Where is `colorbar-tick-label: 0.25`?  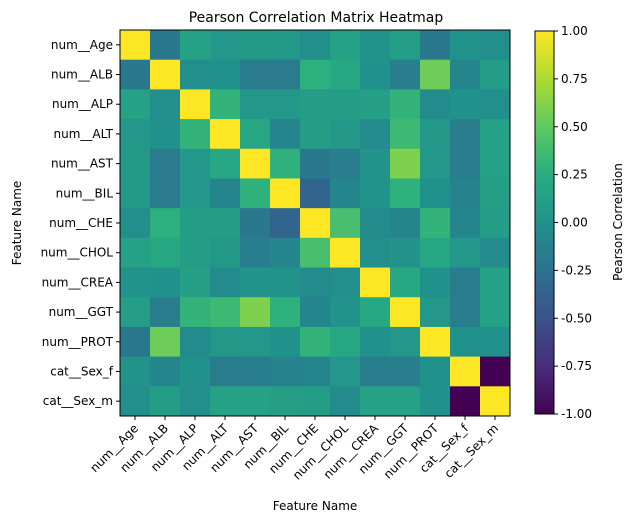 colorbar-tick-label: 0.25 is located at coordinates (574, 175).